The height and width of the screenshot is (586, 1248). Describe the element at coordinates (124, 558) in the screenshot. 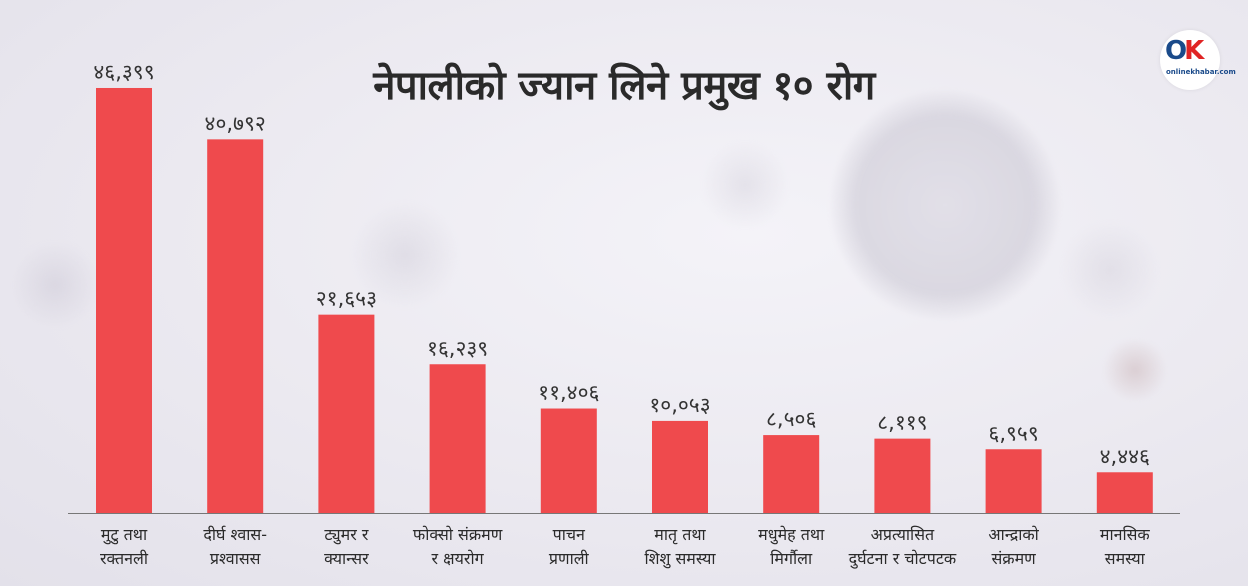

I see `category-label: रक्तनली` at that location.